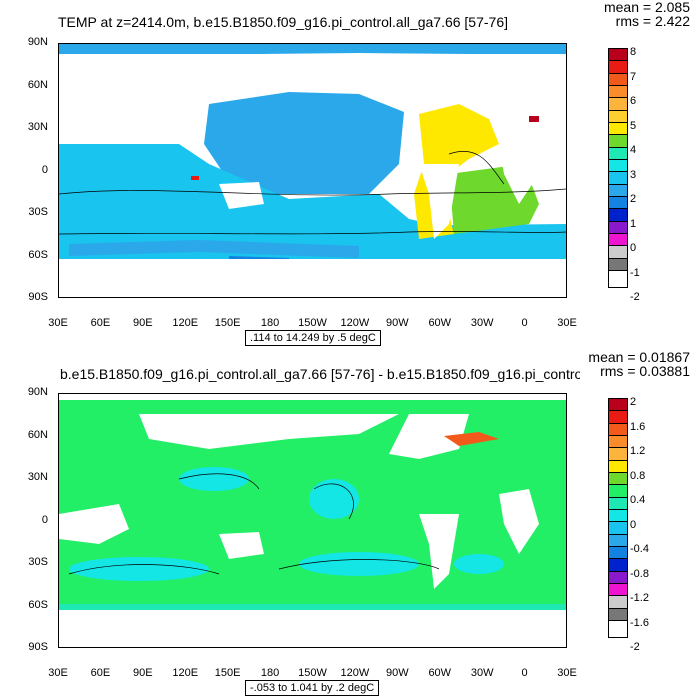 The width and height of the screenshot is (700, 700). Describe the element at coordinates (639, 549) in the screenshot. I see `colorbar-label: -0.4` at that location.